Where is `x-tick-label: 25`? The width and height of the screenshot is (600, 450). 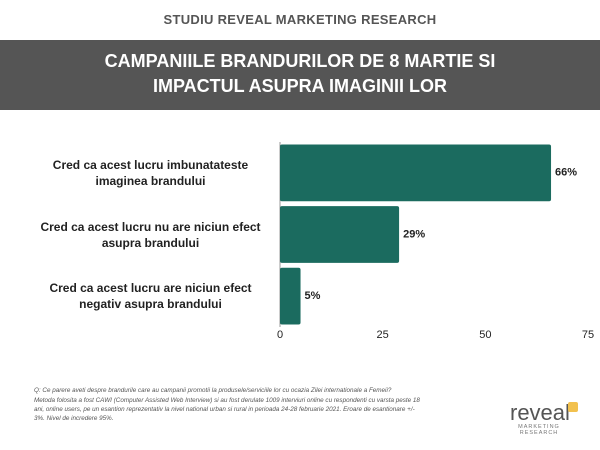 x-tick-label: 25 is located at coordinates (383, 335).